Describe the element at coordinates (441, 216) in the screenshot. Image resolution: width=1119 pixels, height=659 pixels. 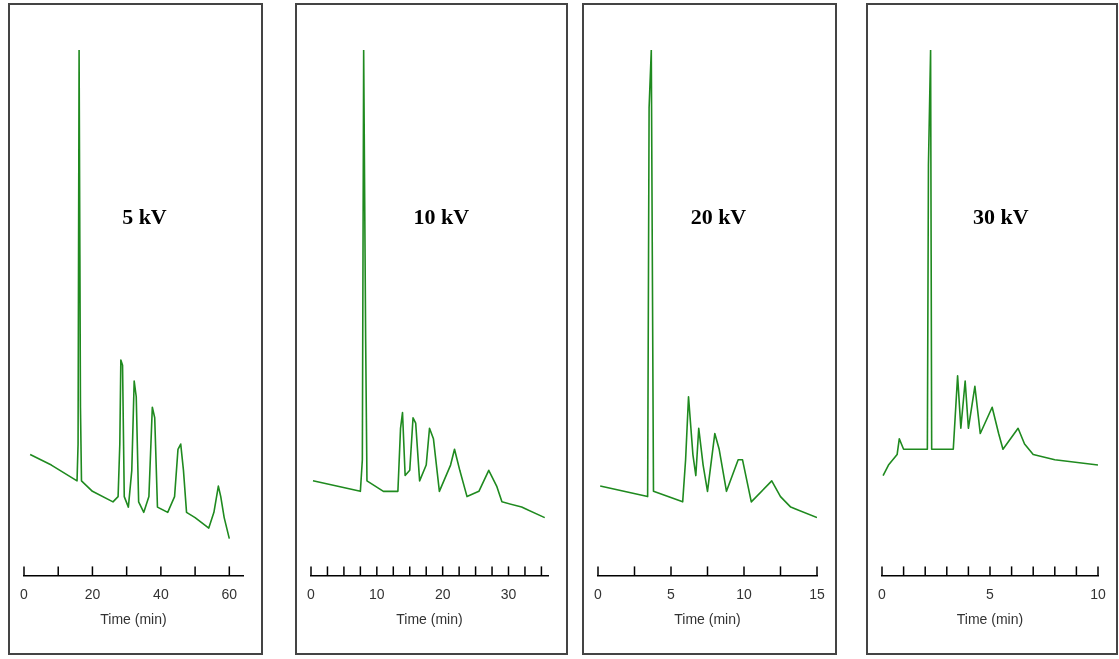
I see `annotation: 10 kV` at that location.